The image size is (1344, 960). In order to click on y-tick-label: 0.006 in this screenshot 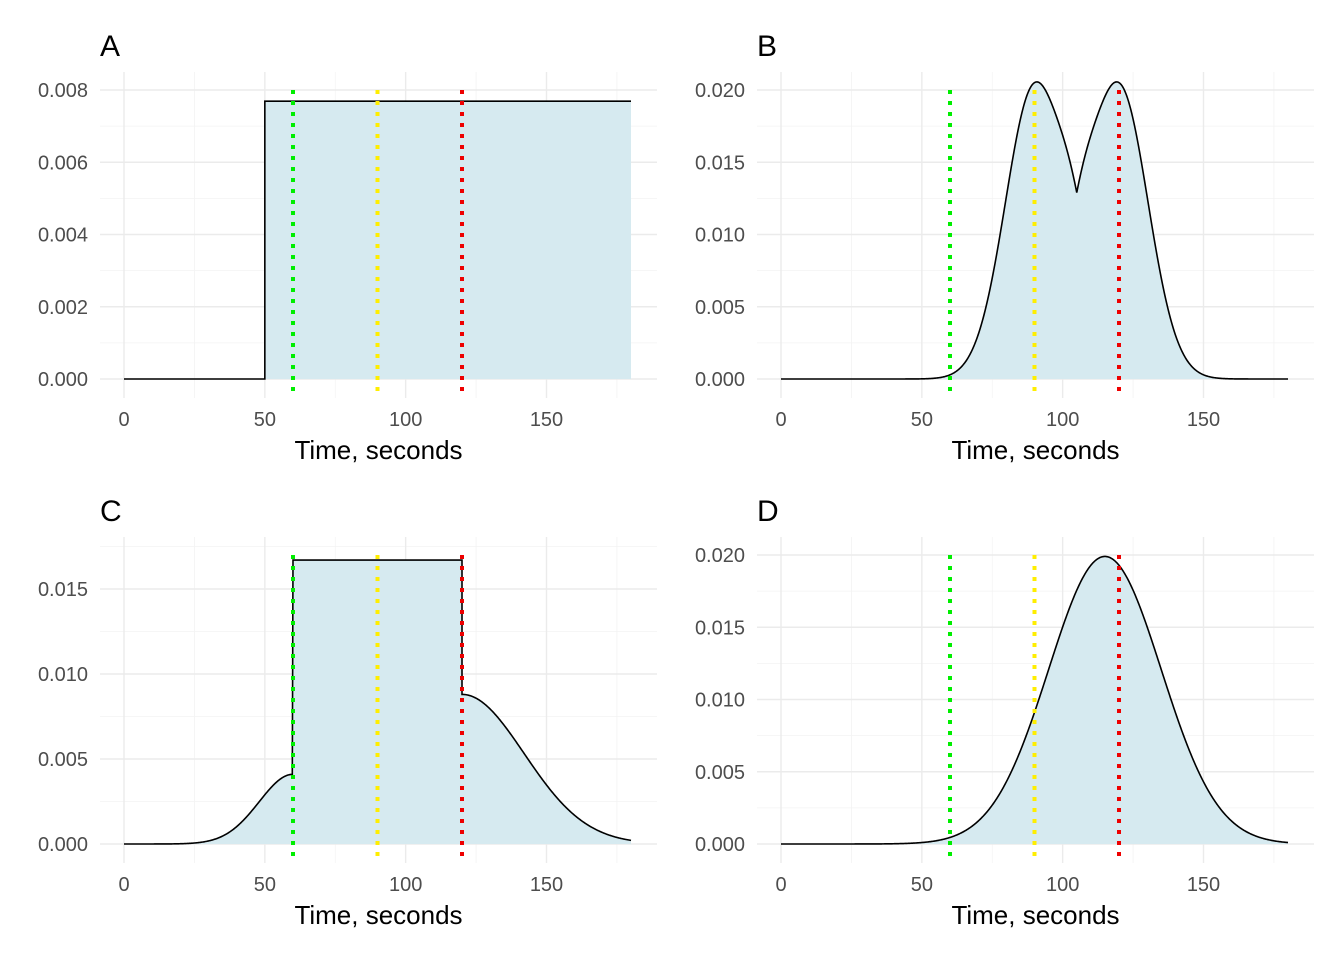, I will do `click(63, 163)`.